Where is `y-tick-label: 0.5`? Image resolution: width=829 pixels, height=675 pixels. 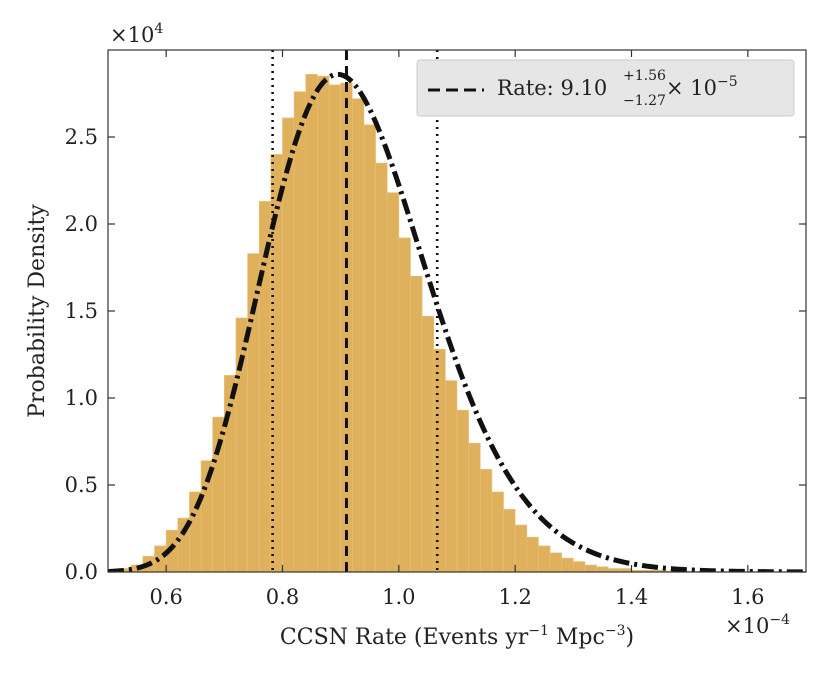 y-tick-label: 0.5 is located at coordinates (81, 485).